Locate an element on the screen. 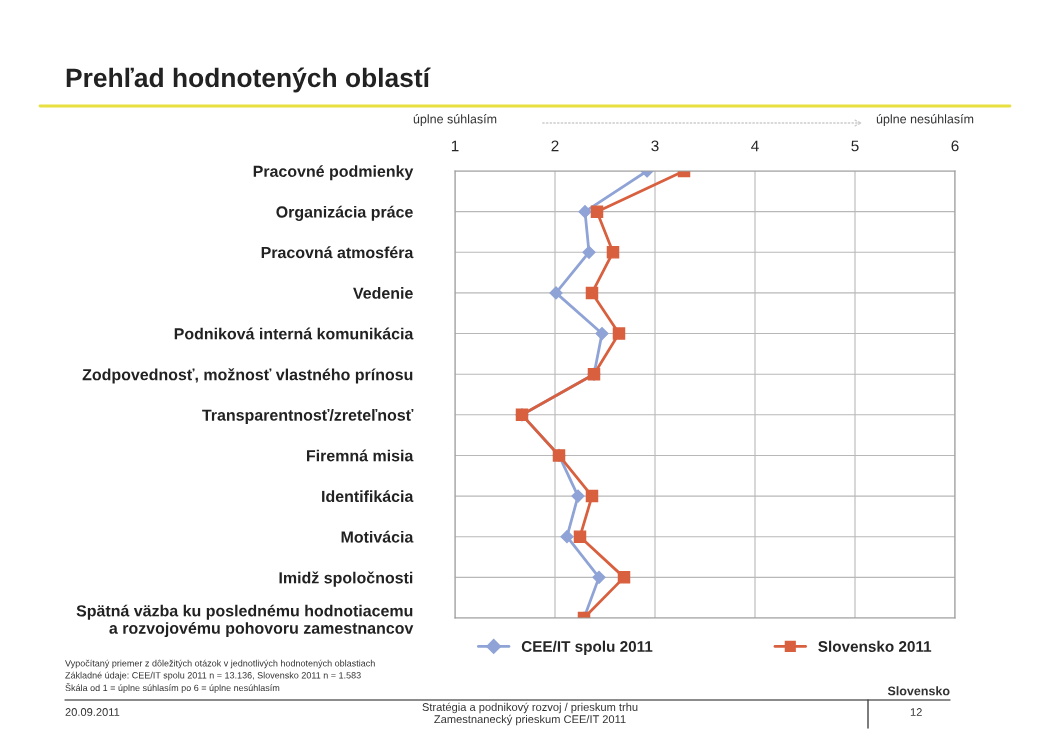 This screenshot has height=744, width=1041. text: Slovensko is located at coordinates (918, 691).